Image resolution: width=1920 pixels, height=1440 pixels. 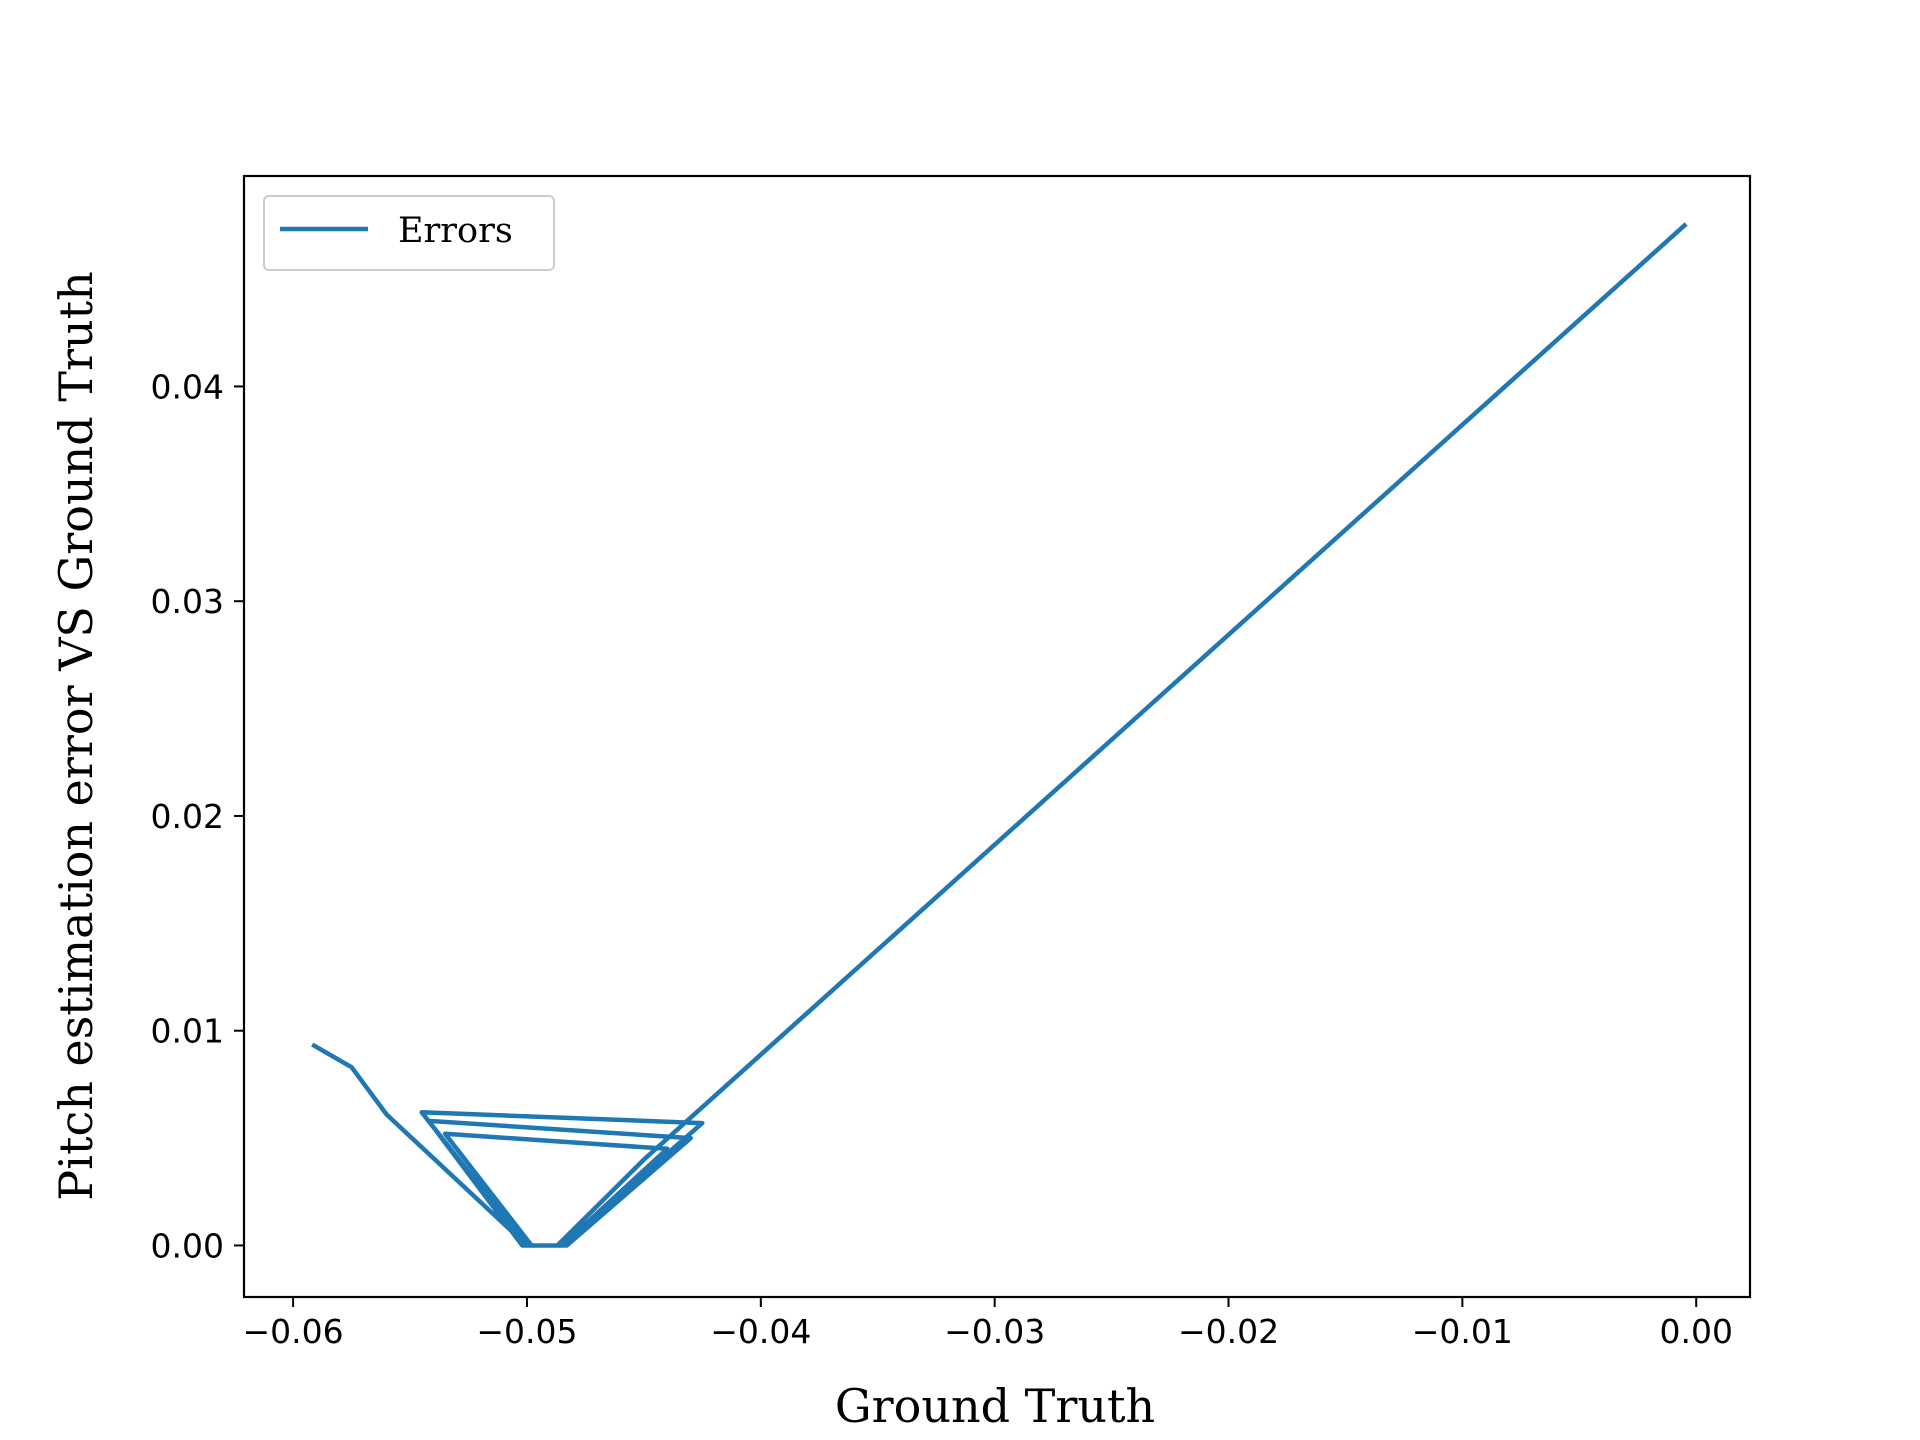 What do you see at coordinates (187, 1245) in the screenshot?
I see `y-tick-label: 0.00` at bounding box center [187, 1245].